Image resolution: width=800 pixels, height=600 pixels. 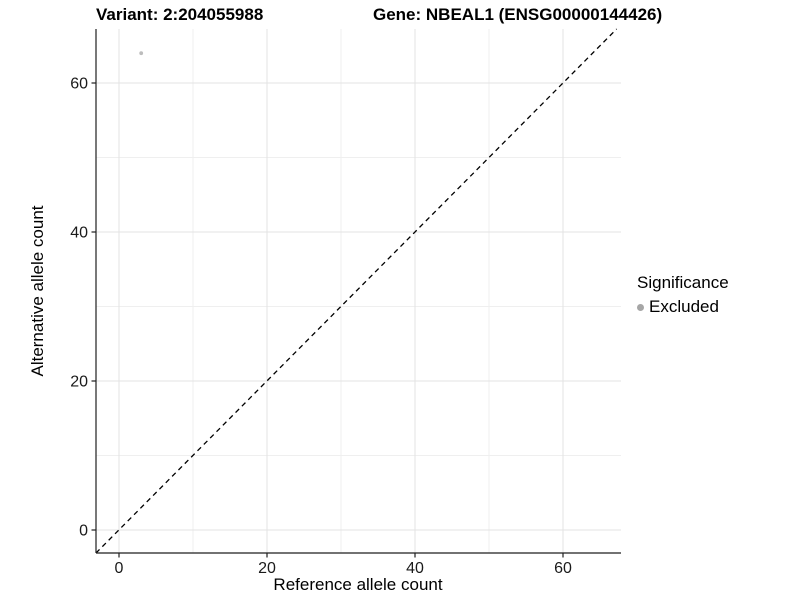 What do you see at coordinates (141, 53) in the screenshot?
I see `data-point` at bounding box center [141, 53].